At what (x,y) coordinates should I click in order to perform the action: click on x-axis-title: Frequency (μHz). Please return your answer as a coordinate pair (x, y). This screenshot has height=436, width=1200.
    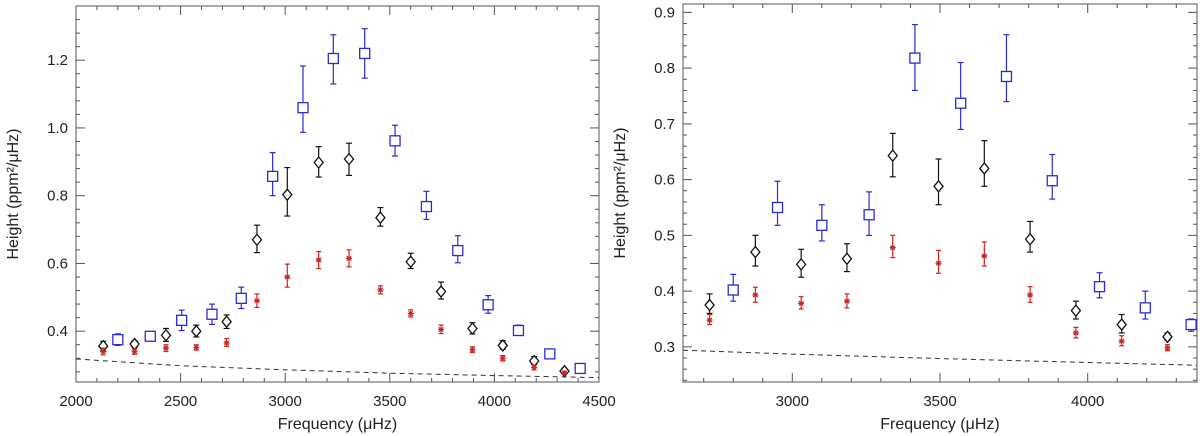
    Looking at the image, I should click on (939, 424).